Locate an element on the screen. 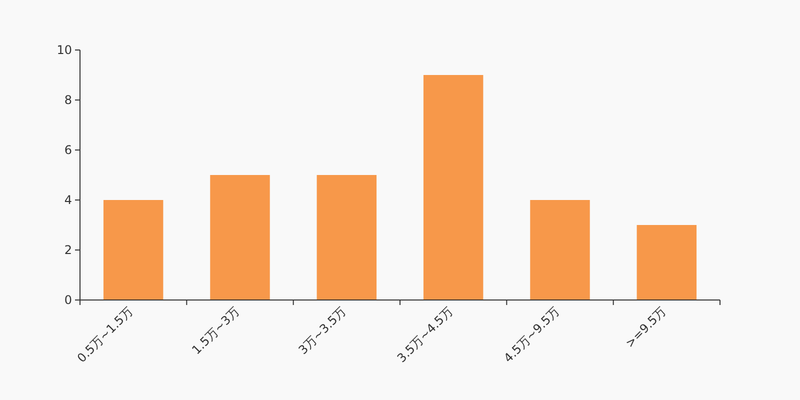 The height and width of the screenshot is (400, 800). y-tick-label: 4 is located at coordinates (68, 200).